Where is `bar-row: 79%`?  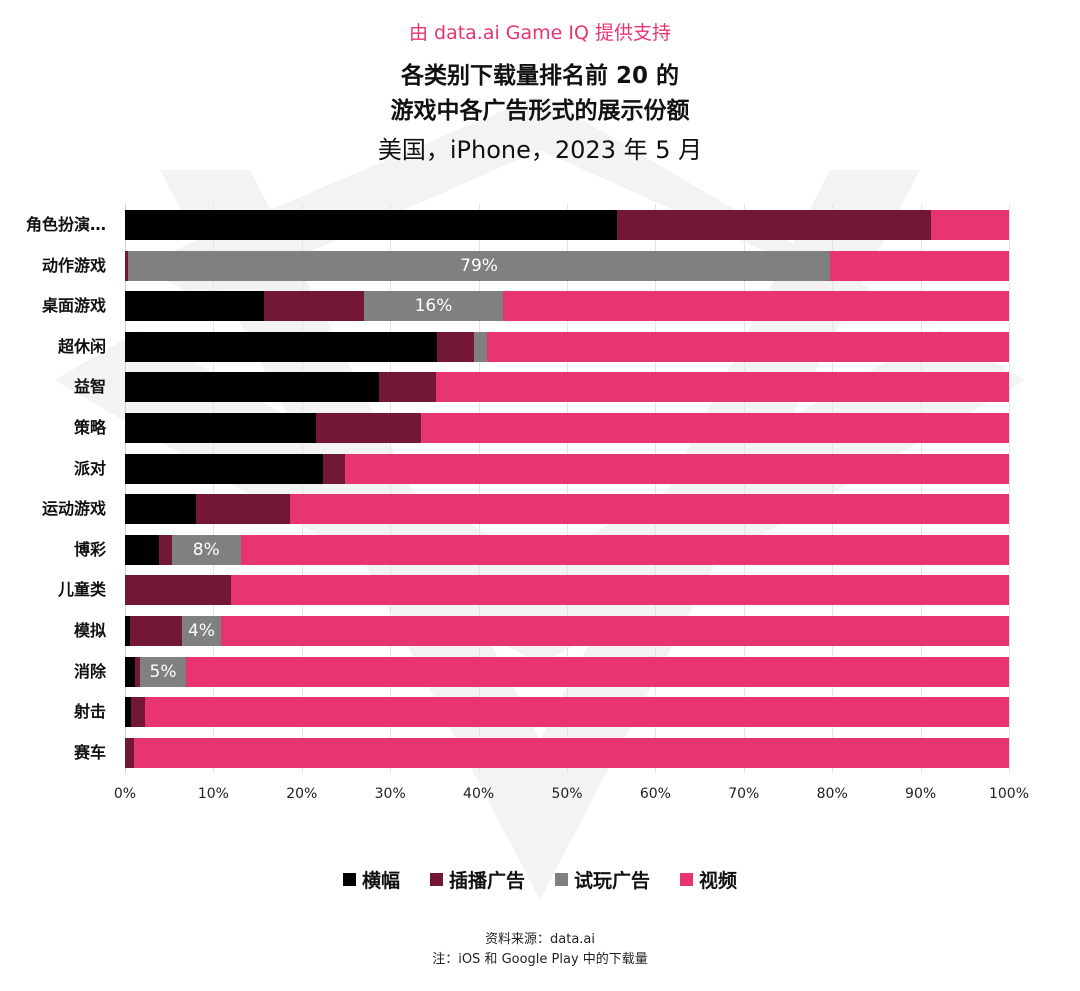
bar-row: 79% is located at coordinates (567, 265).